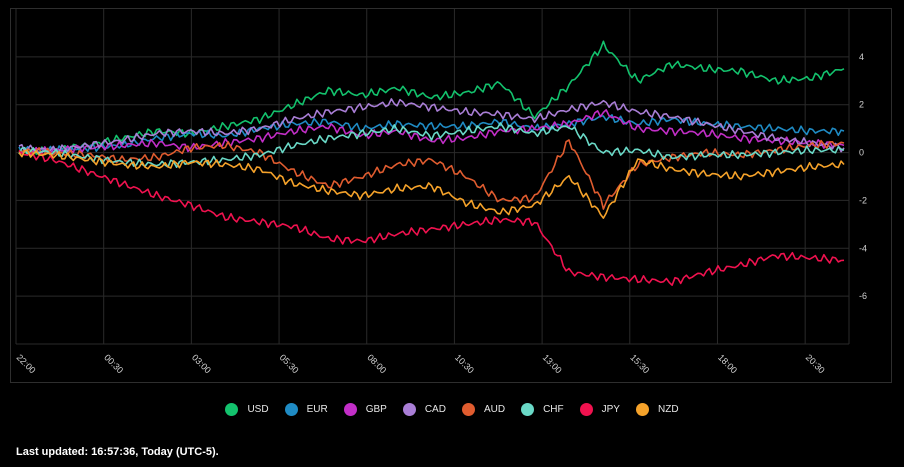 This screenshot has width=904, height=467. I want to click on legend-item-aud: AUD, so click(483, 409).